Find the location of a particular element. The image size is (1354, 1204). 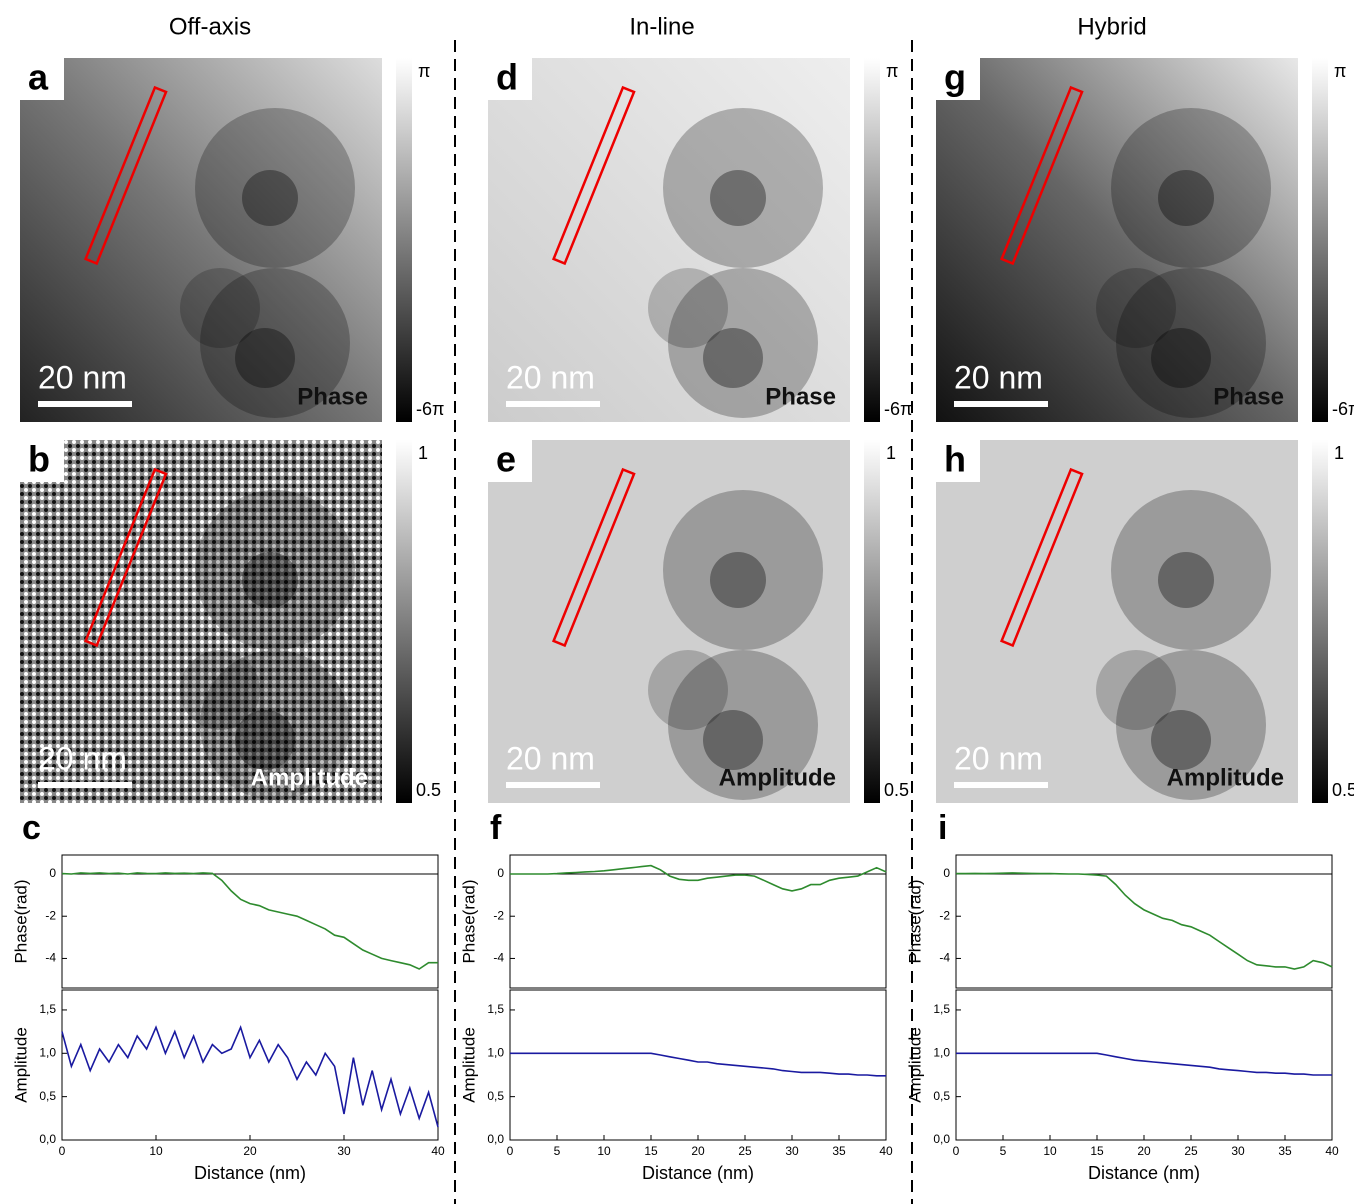

panel-letter: h is located at coordinates (955, 459).